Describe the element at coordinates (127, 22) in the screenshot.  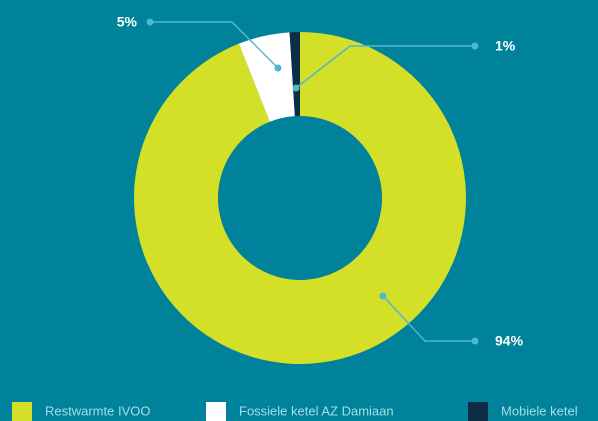
I see `data-label: 5%` at that location.